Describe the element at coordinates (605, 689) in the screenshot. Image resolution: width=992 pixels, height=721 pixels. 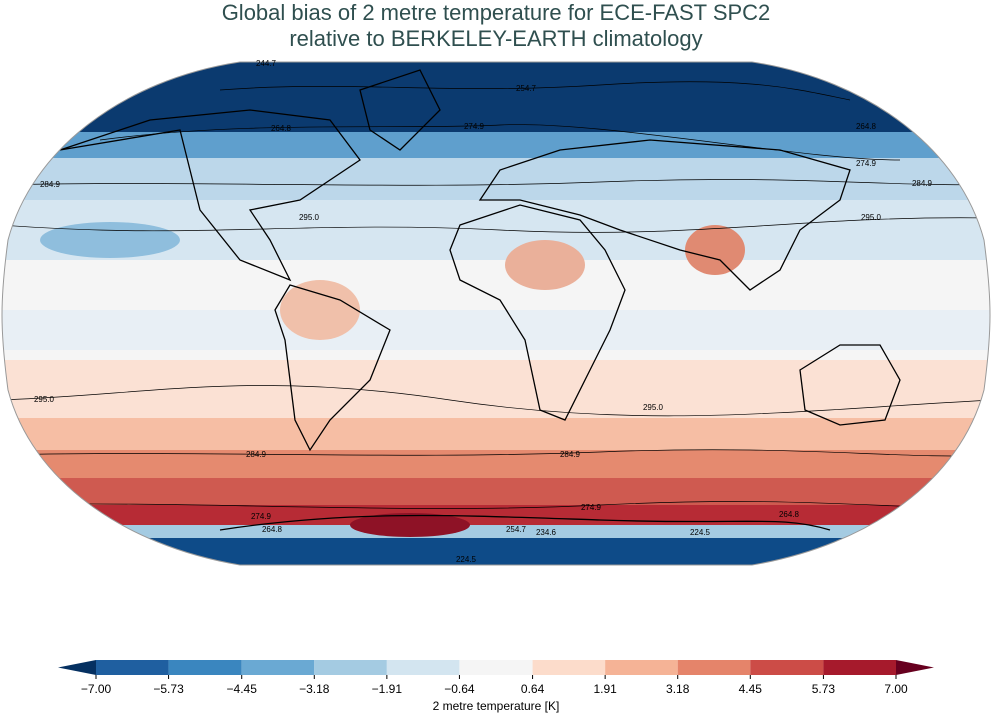
I see `colorbar-tick-label: 1.91` at that location.